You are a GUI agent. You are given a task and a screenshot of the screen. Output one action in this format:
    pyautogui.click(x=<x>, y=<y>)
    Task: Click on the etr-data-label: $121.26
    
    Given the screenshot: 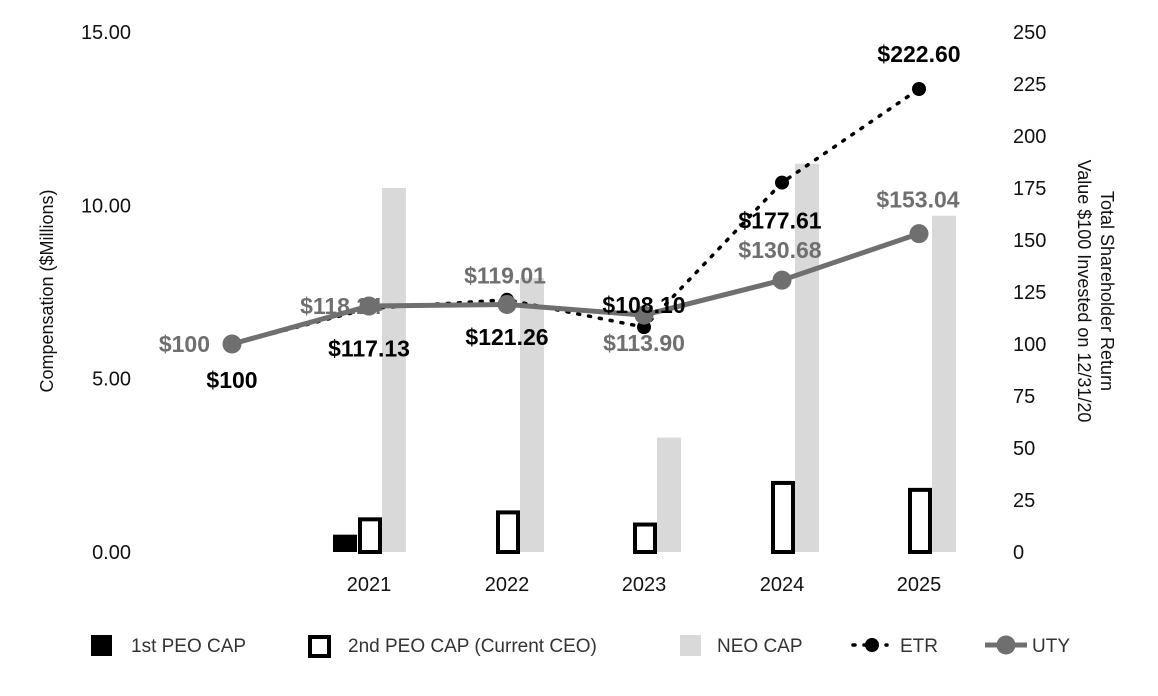 What is the action you would take?
    pyautogui.click(x=506, y=337)
    